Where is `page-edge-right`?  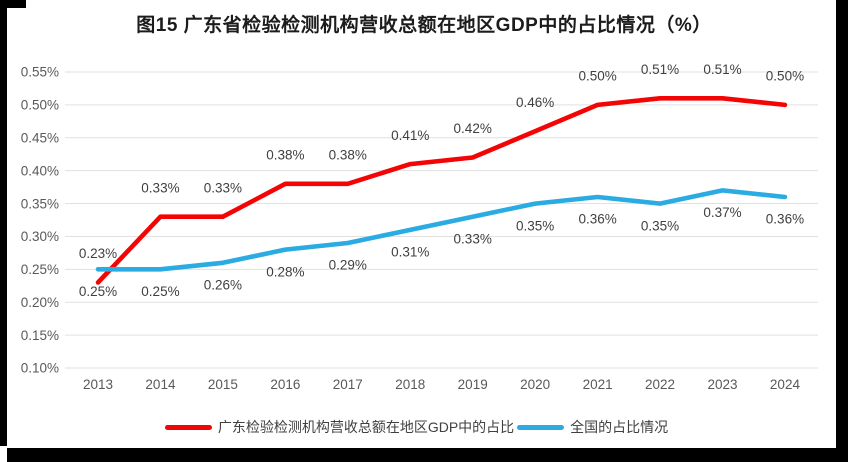
page-edge-right is located at coordinates (842, 231).